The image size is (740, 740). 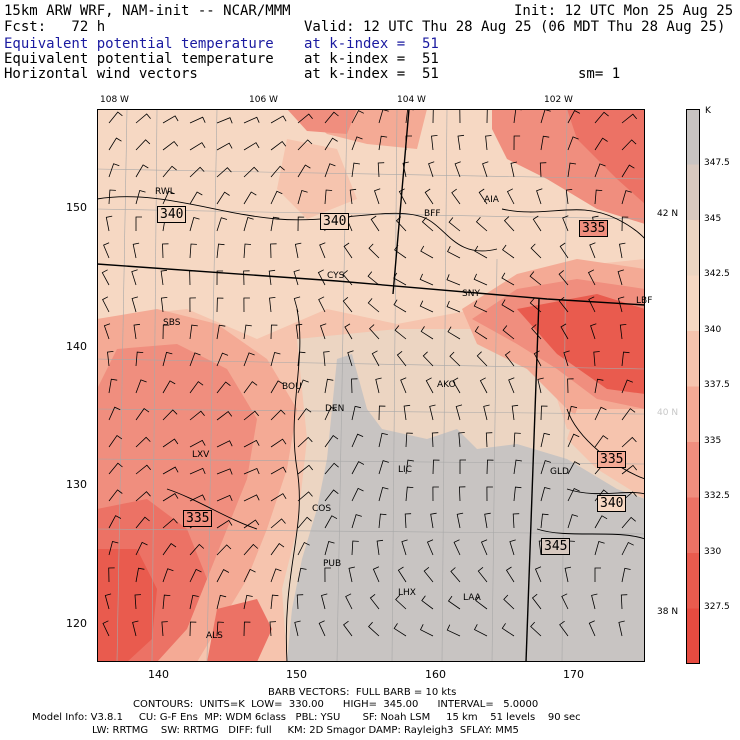 I want to click on colorbar-label: 327.5, so click(x=717, y=607).